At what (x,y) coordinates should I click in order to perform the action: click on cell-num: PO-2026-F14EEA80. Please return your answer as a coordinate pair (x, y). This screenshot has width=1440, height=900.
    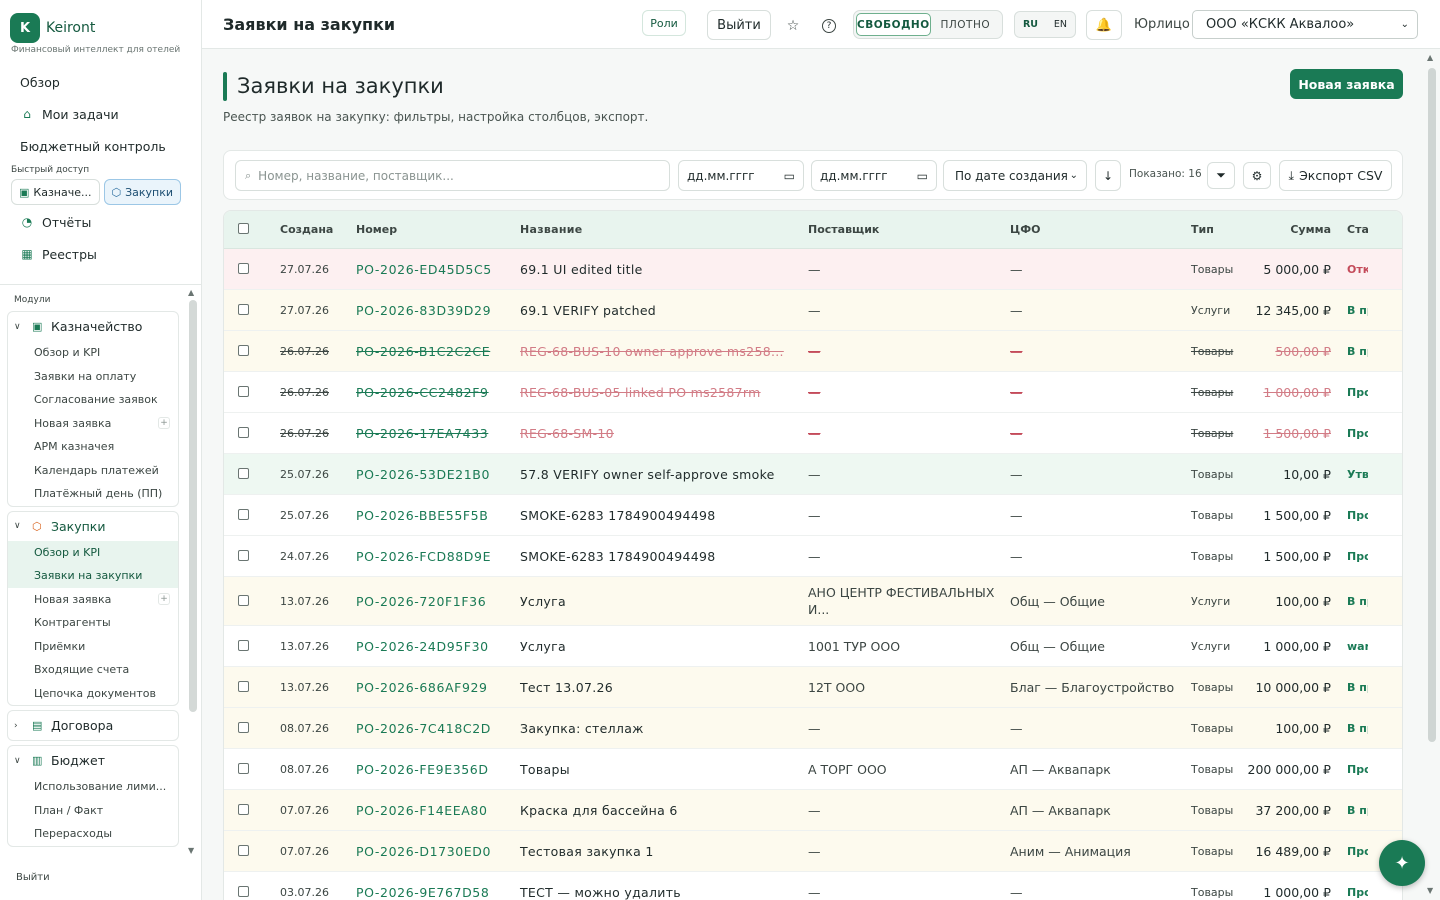
    Looking at the image, I should click on (422, 810).